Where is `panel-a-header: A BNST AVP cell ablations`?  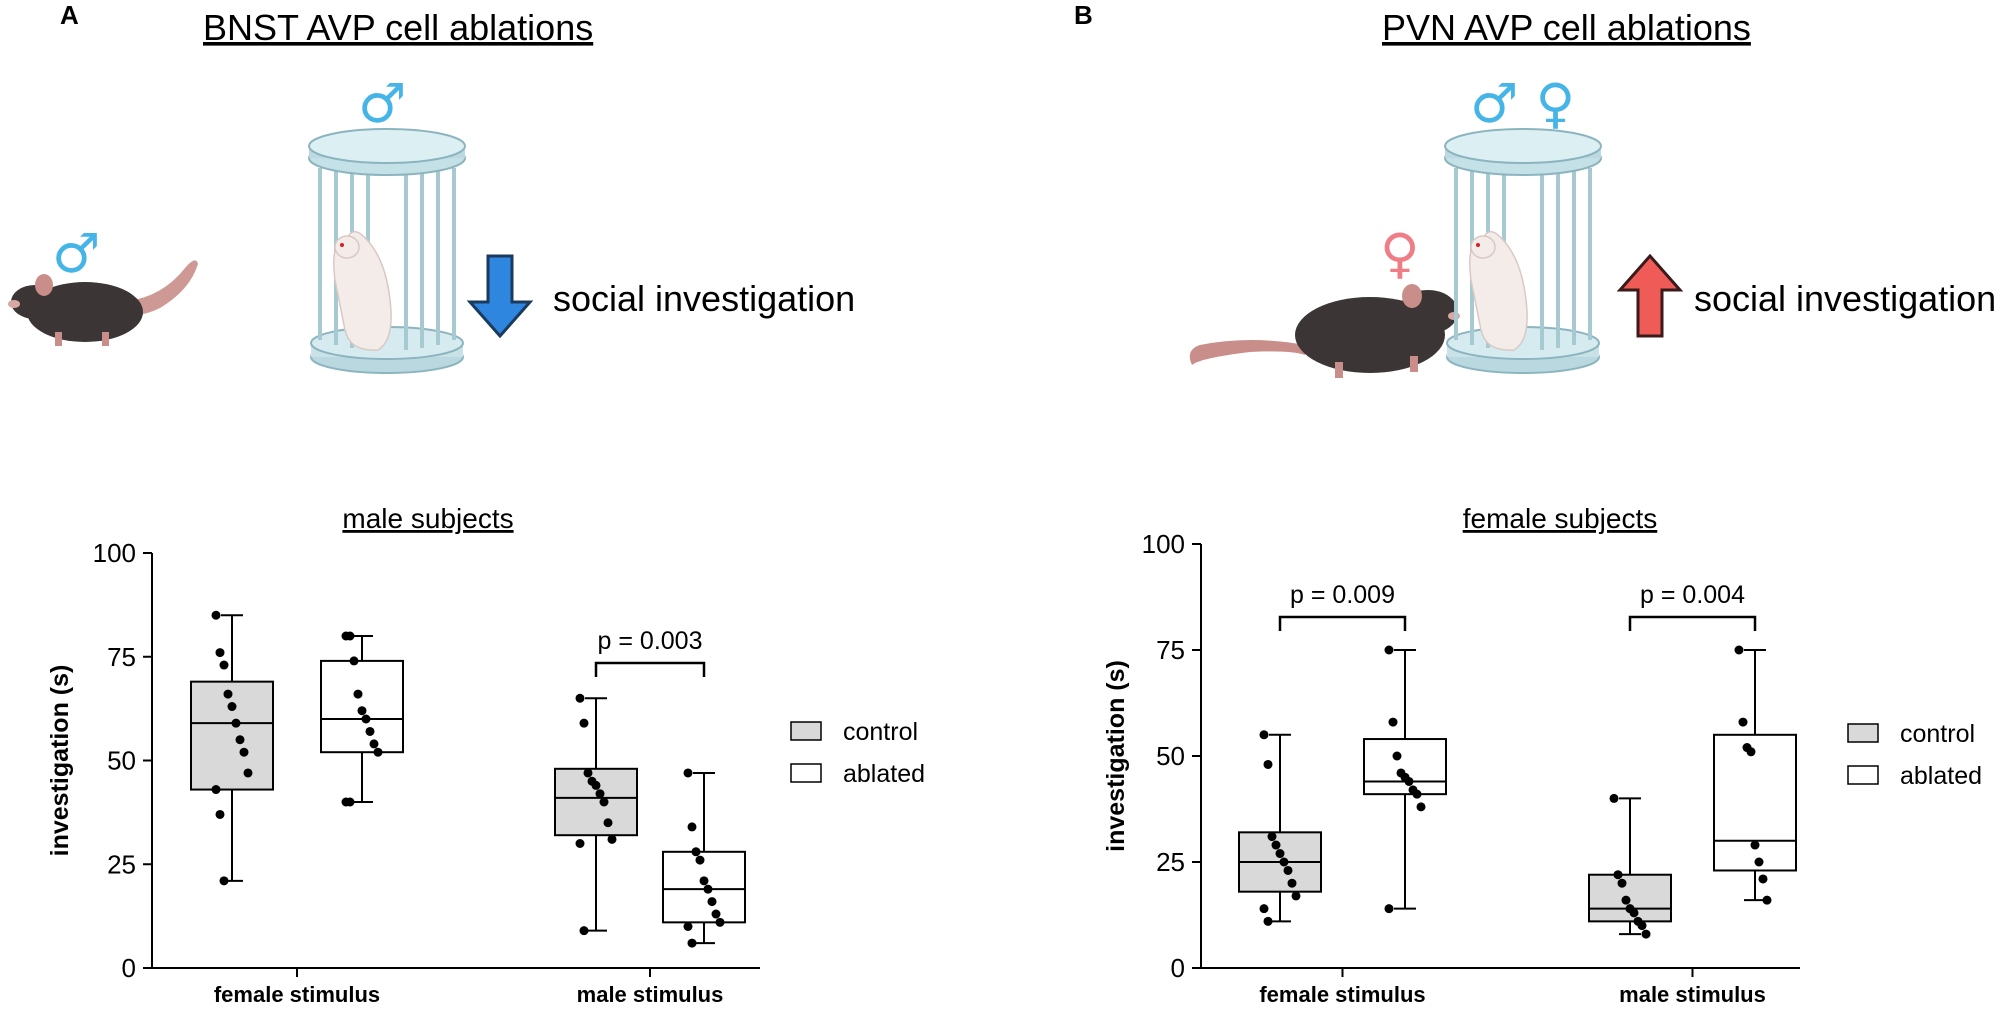 panel-a-header: A BNST AVP cell ablations is located at coordinates (326, 24).